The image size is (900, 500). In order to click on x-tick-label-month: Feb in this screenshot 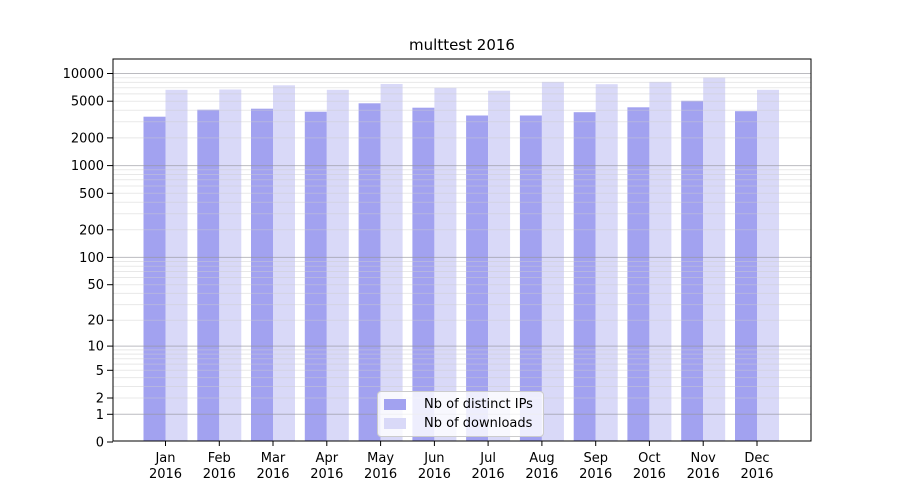, I will do `click(219, 458)`.